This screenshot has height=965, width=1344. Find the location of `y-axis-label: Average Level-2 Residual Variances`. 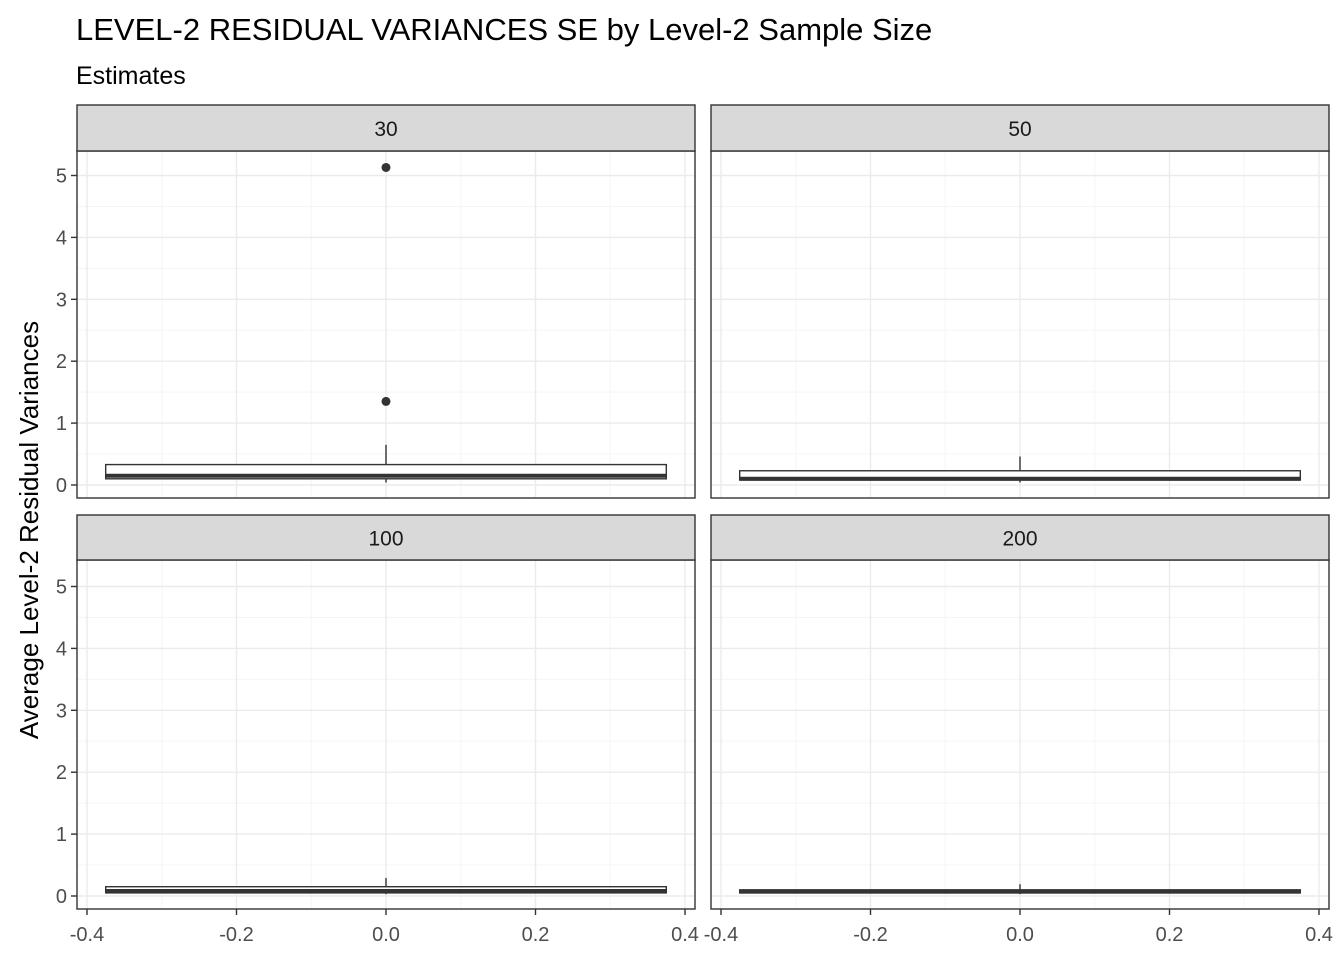

y-axis-label: Average Level-2 Residual Variances is located at coordinates (29, 530).